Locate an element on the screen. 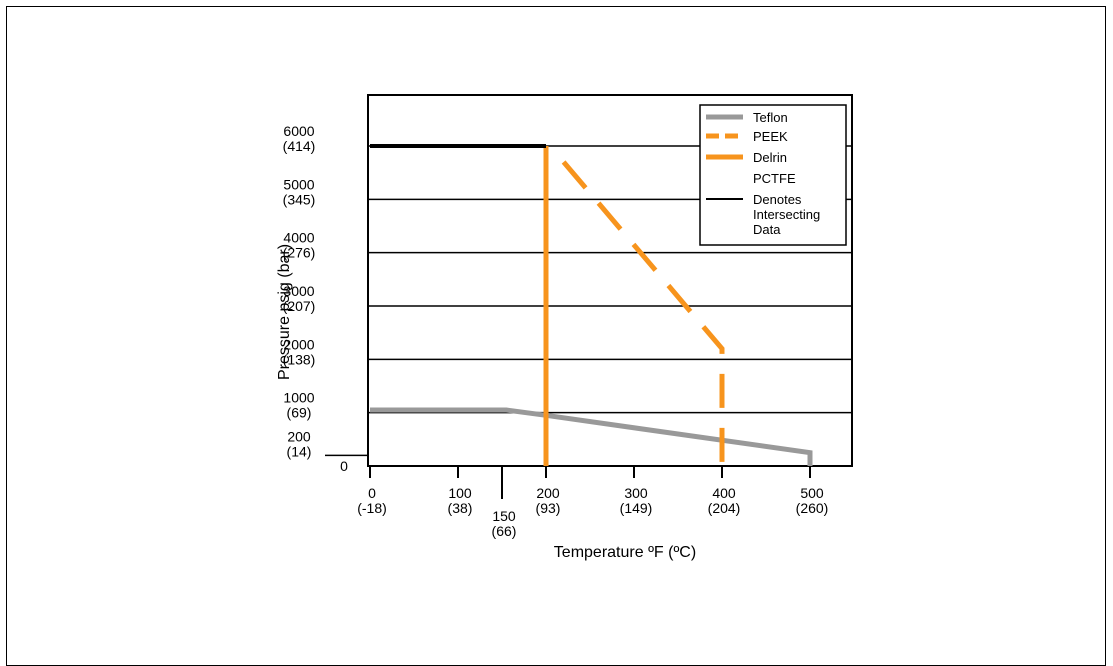  y-tick-sublabel: (69) is located at coordinates (299, 413).